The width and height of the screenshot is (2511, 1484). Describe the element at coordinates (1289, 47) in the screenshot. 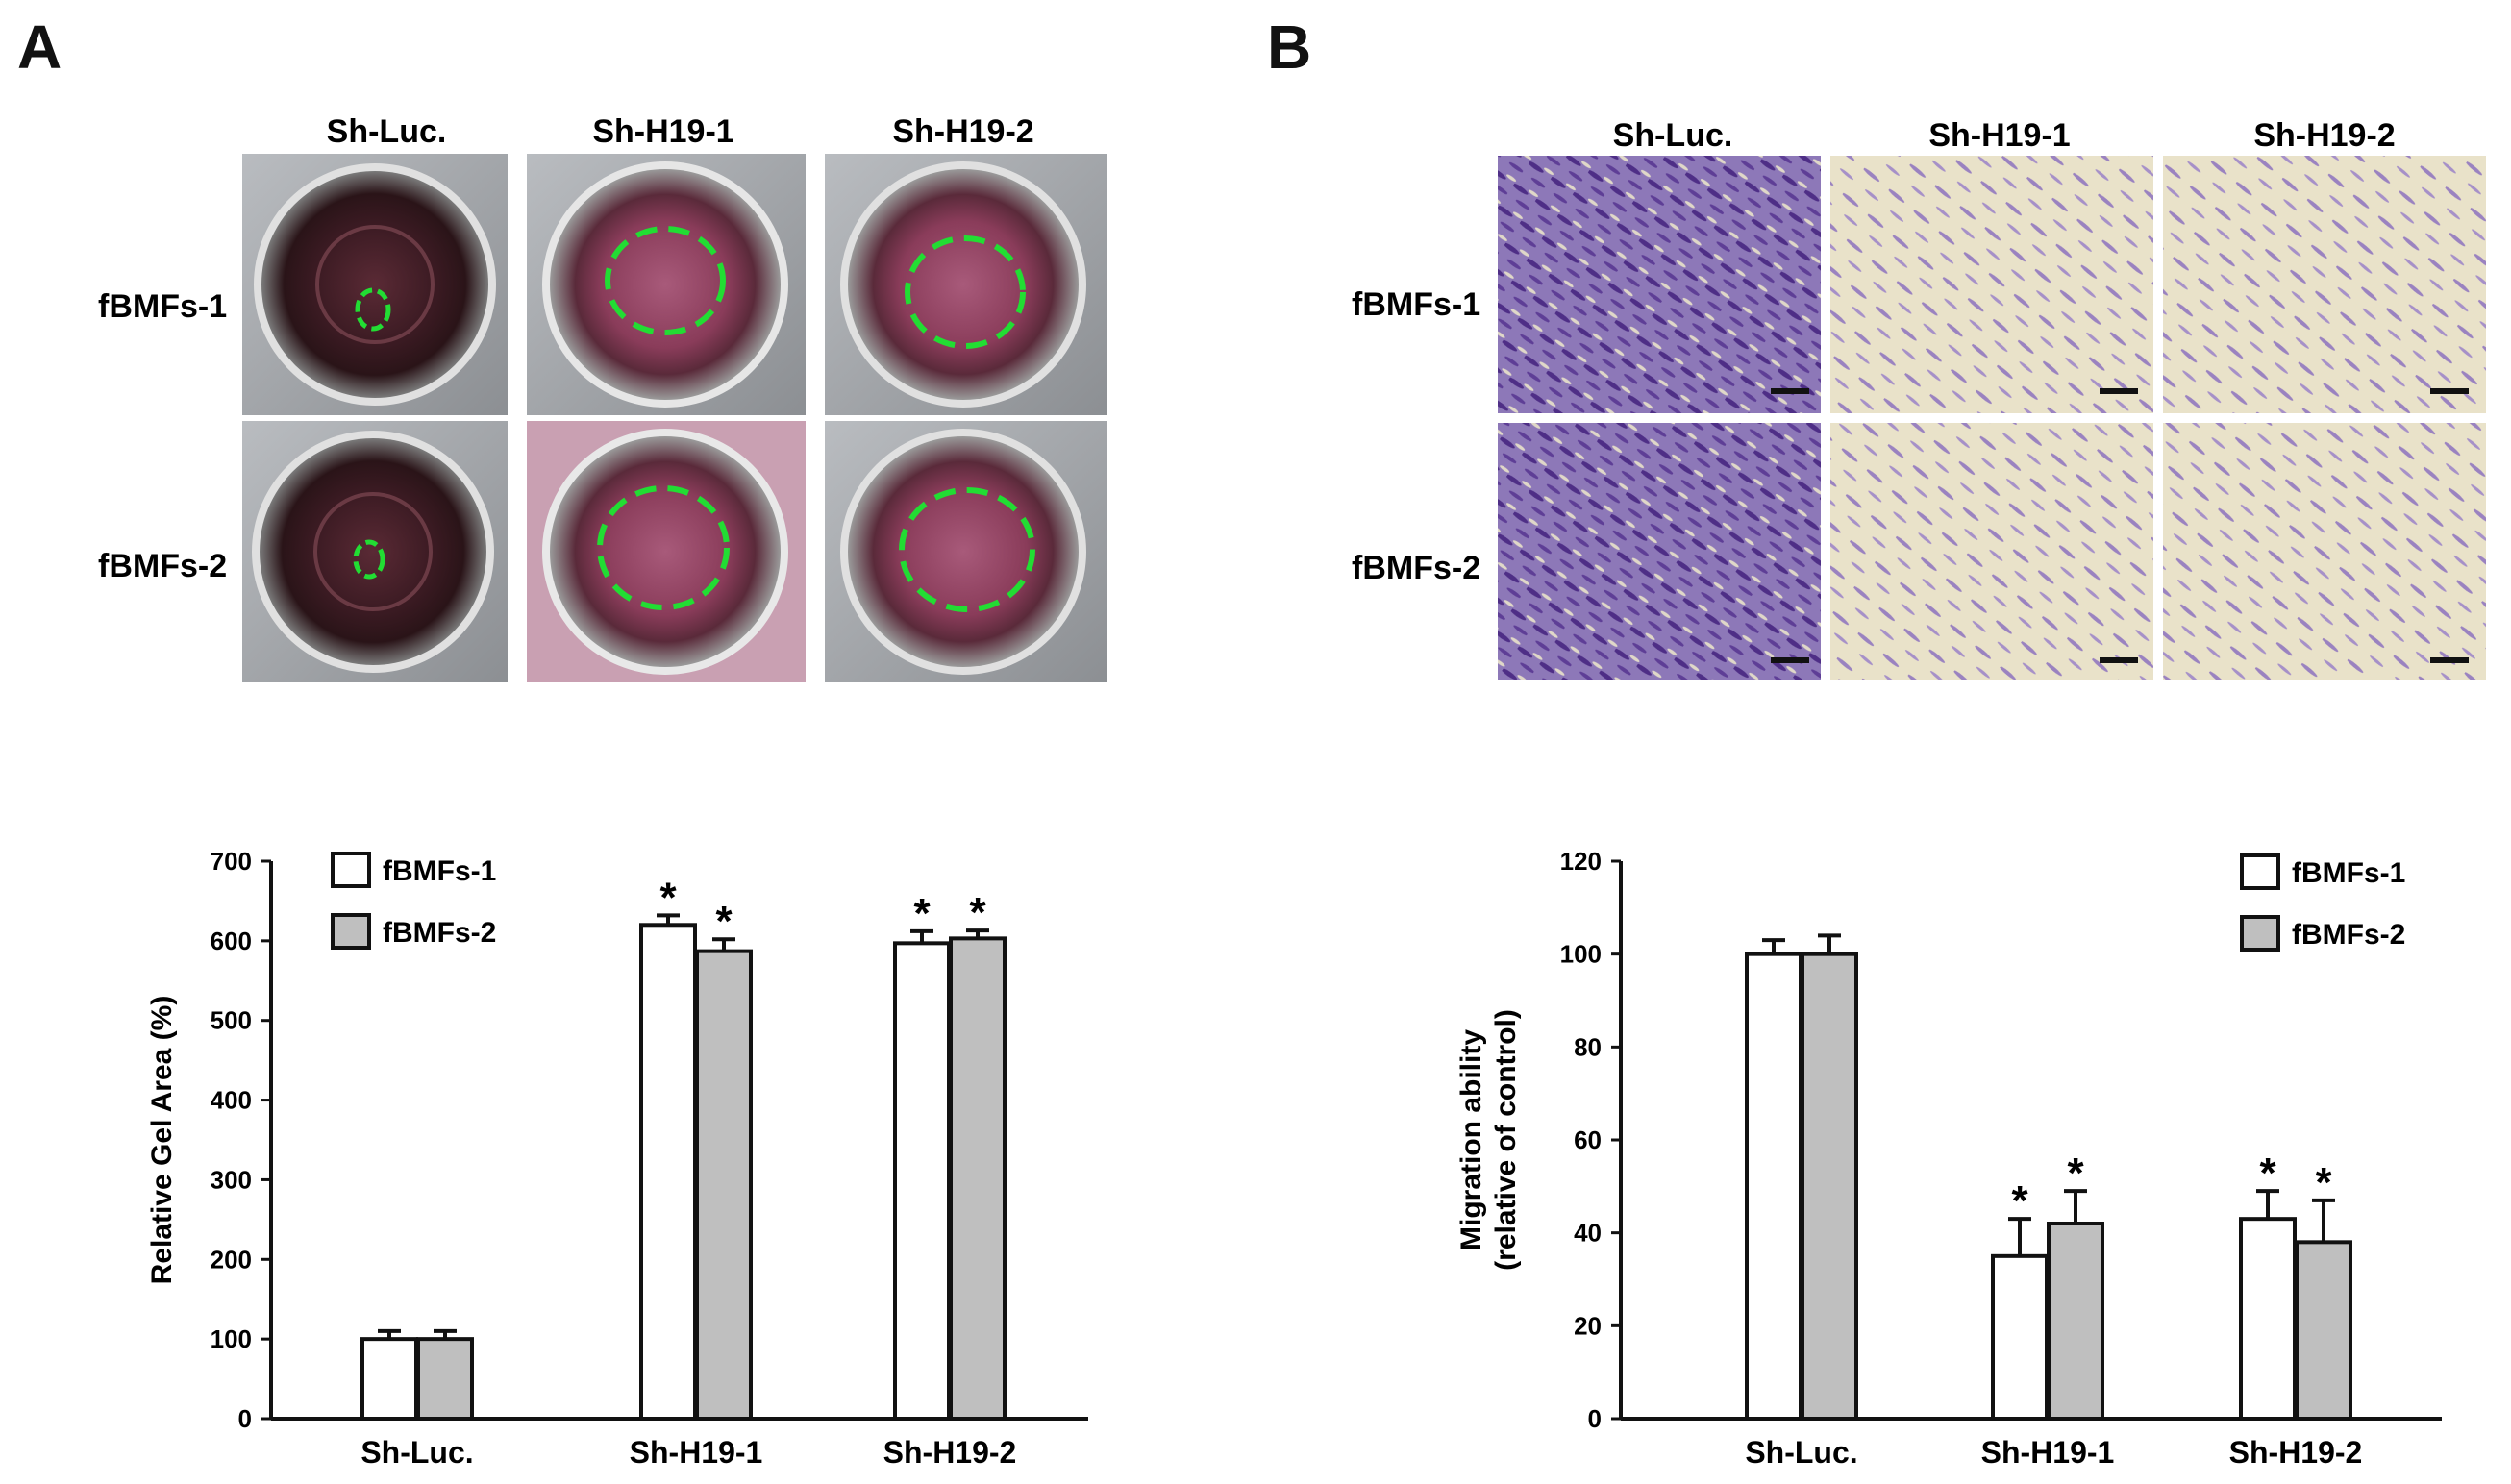

I see `panel-b-letter: B` at that location.